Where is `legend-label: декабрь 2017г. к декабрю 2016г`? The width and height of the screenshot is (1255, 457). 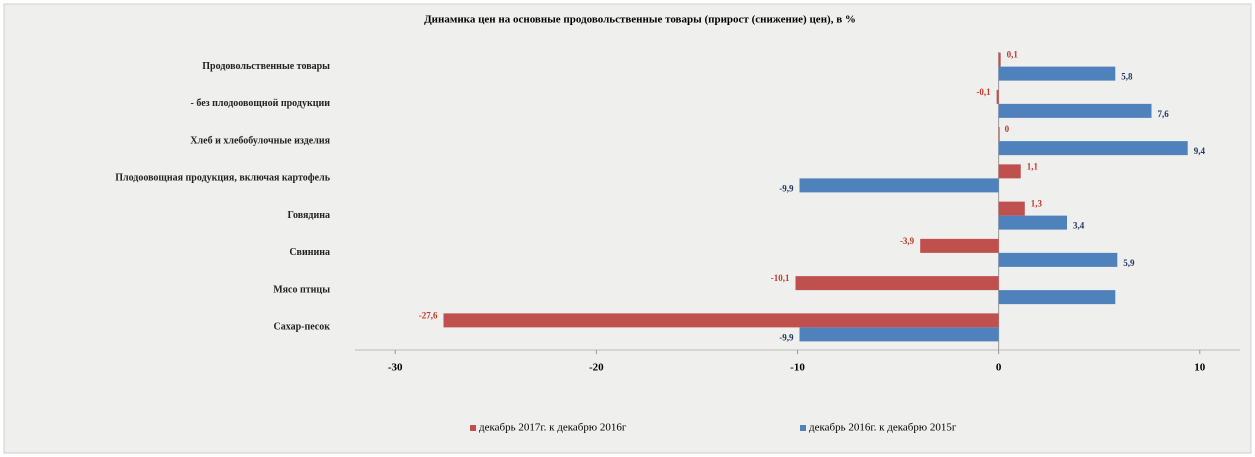
legend-label: декабрь 2017г. к декабрю 2016г is located at coordinates (553, 428).